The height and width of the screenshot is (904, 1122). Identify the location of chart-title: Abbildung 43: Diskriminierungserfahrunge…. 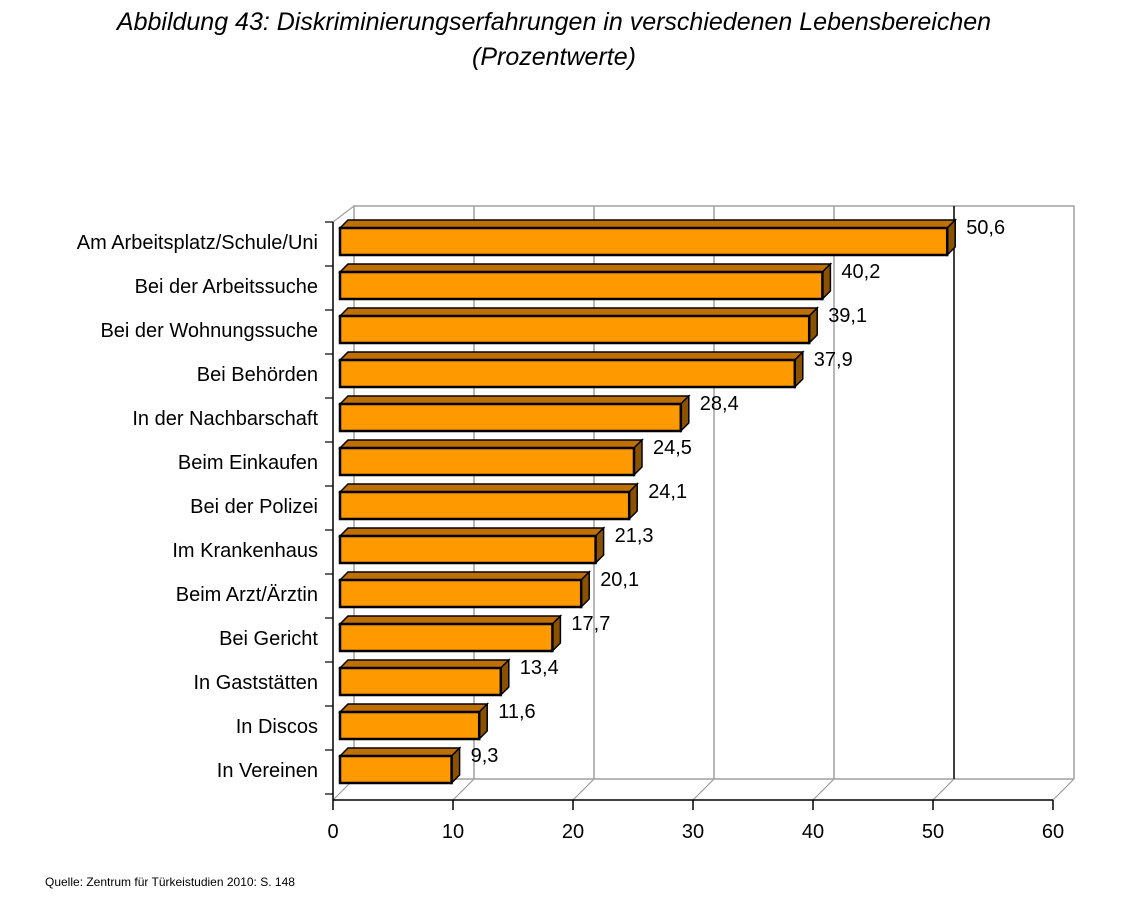
(554, 22).